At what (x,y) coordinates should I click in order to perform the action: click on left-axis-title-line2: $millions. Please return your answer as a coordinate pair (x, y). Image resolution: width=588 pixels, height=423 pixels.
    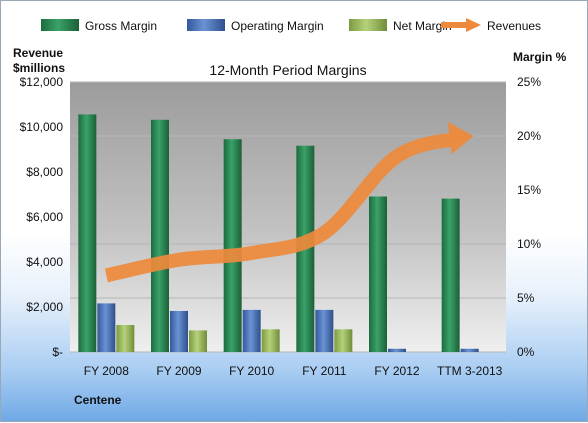
    Looking at the image, I should click on (39, 68).